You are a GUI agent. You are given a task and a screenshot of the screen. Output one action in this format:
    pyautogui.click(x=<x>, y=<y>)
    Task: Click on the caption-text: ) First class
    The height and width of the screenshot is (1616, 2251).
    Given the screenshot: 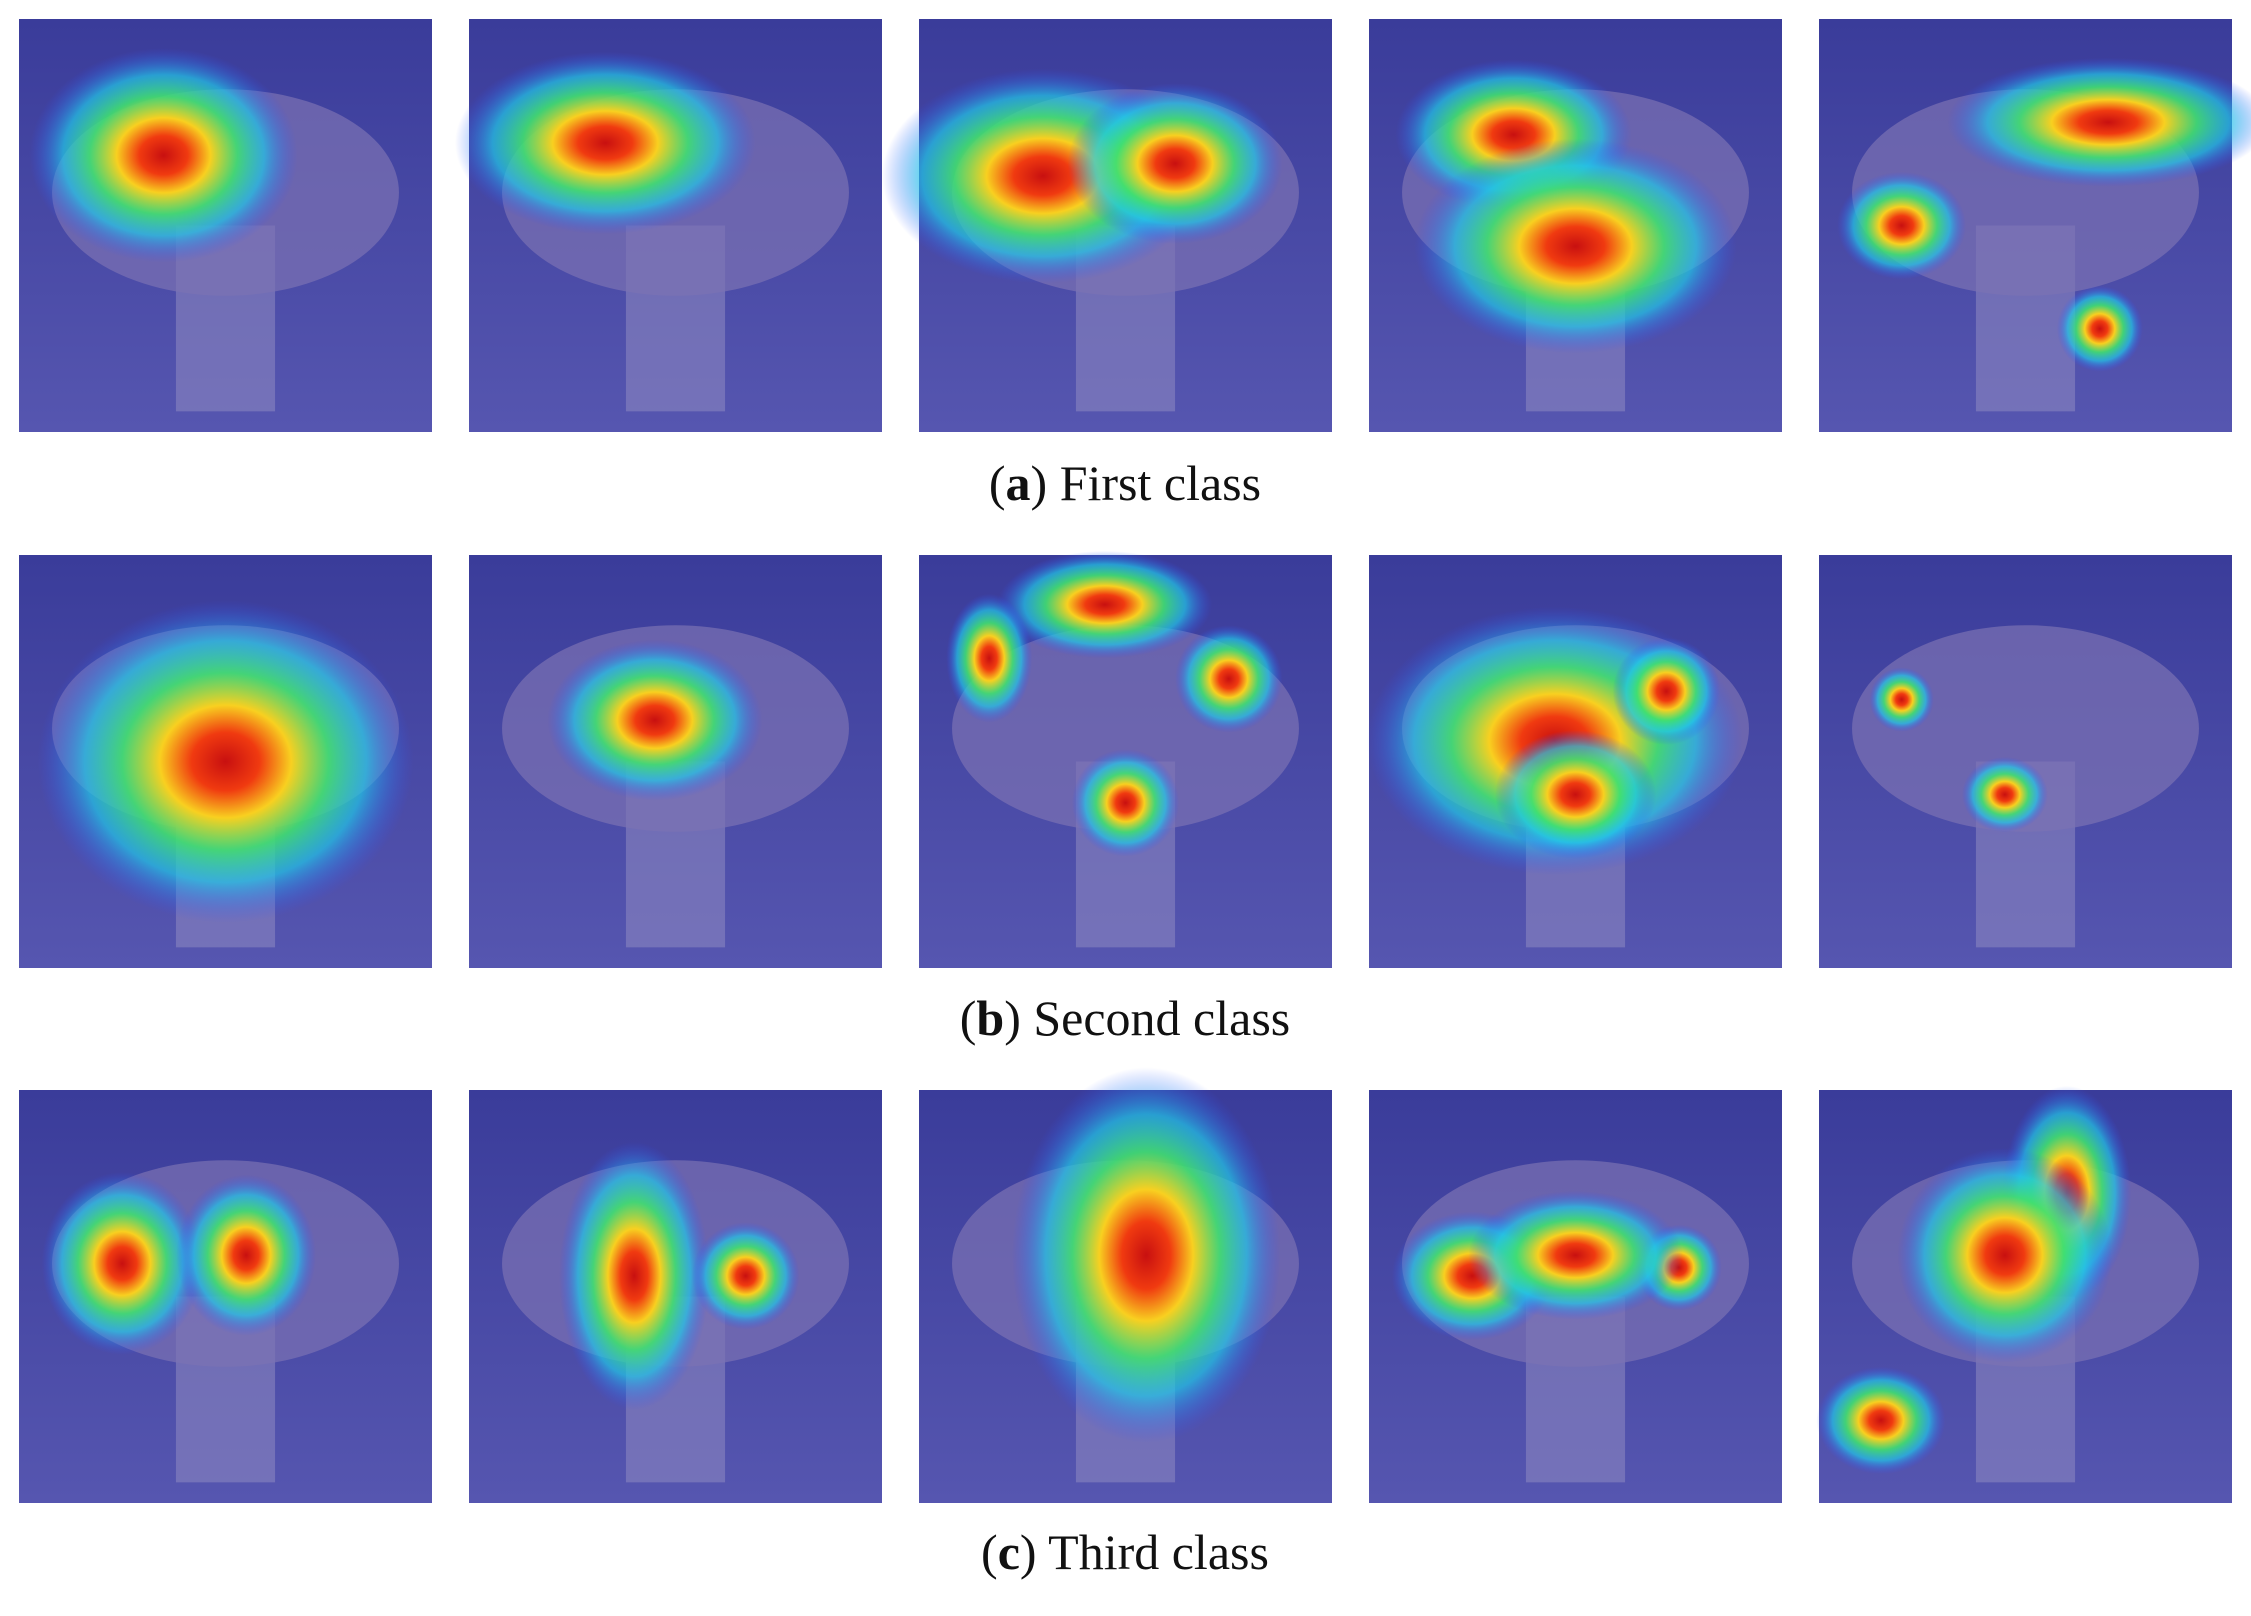 What is the action you would take?
    pyautogui.click(x=1146, y=483)
    